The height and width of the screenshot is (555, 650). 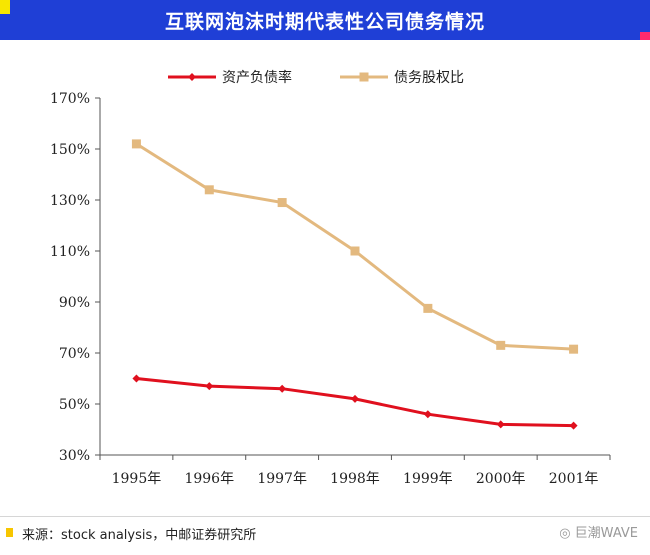 What do you see at coordinates (70, 99) in the screenshot?
I see `y-tick-label: 170%` at bounding box center [70, 99].